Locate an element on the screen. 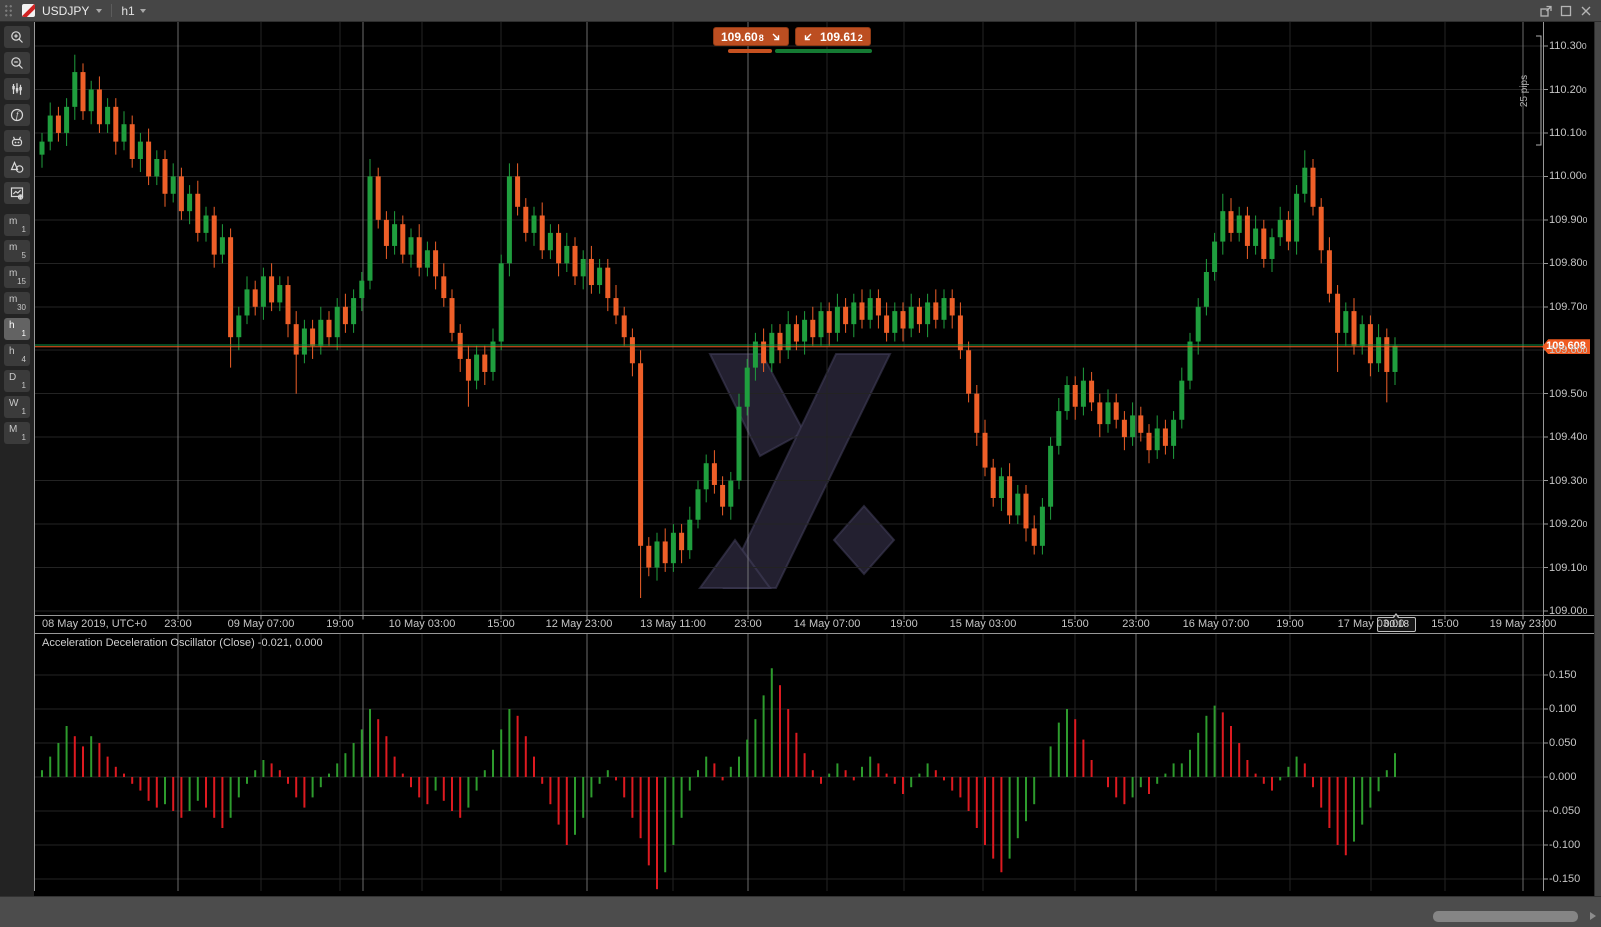  timeframe-button-m15: m 15 is located at coordinates (17, 277).